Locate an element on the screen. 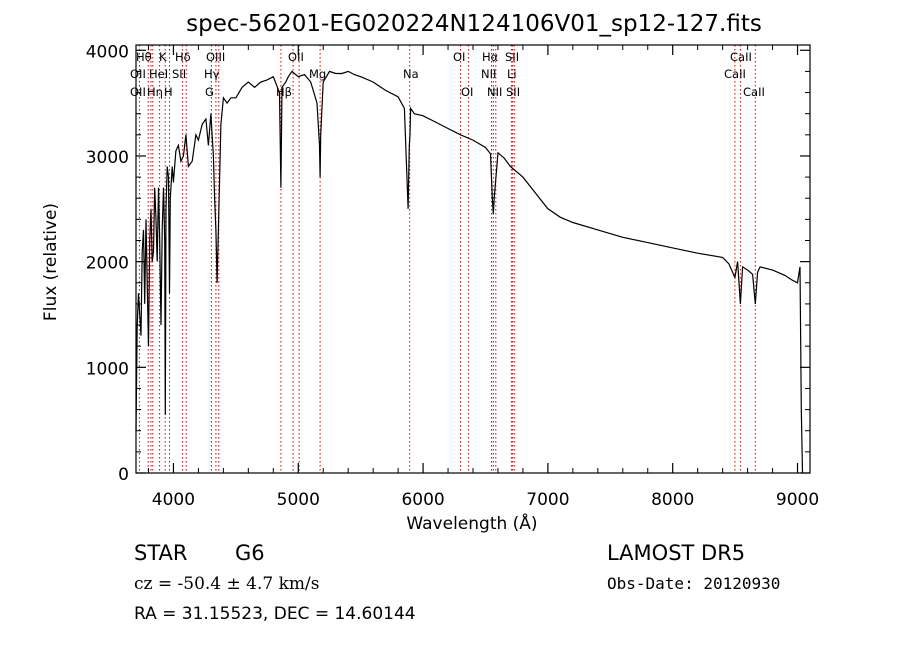 The image size is (900, 649). x-tick-label-4: 8000 is located at coordinates (672, 500).